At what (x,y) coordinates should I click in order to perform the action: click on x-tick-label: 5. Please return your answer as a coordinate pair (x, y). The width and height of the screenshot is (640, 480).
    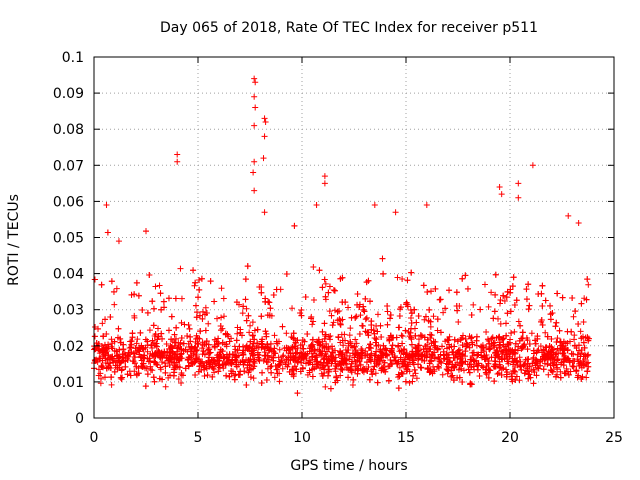
    Looking at the image, I should click on (198, 438).